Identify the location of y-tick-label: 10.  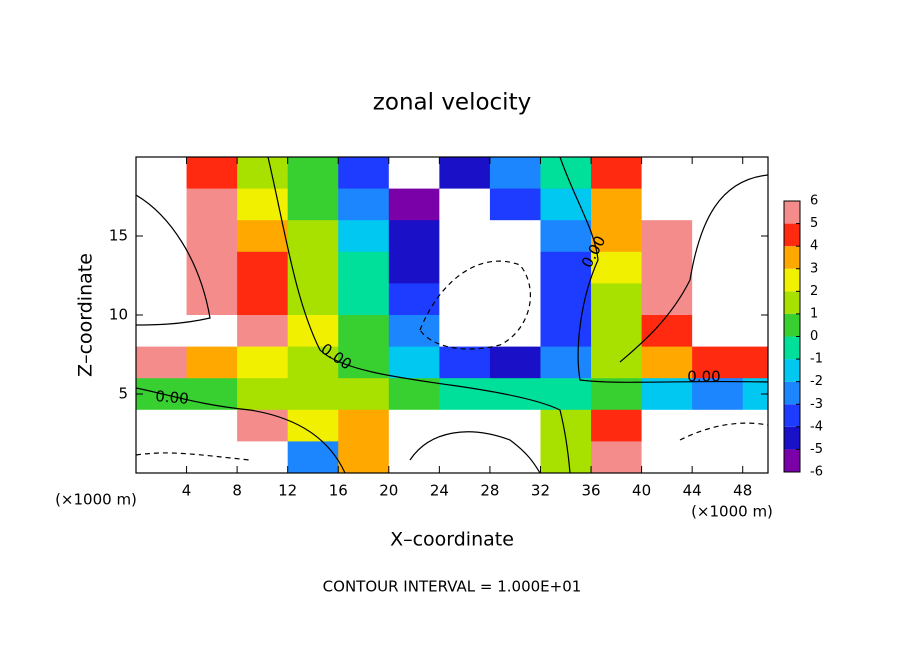
(118, 315).